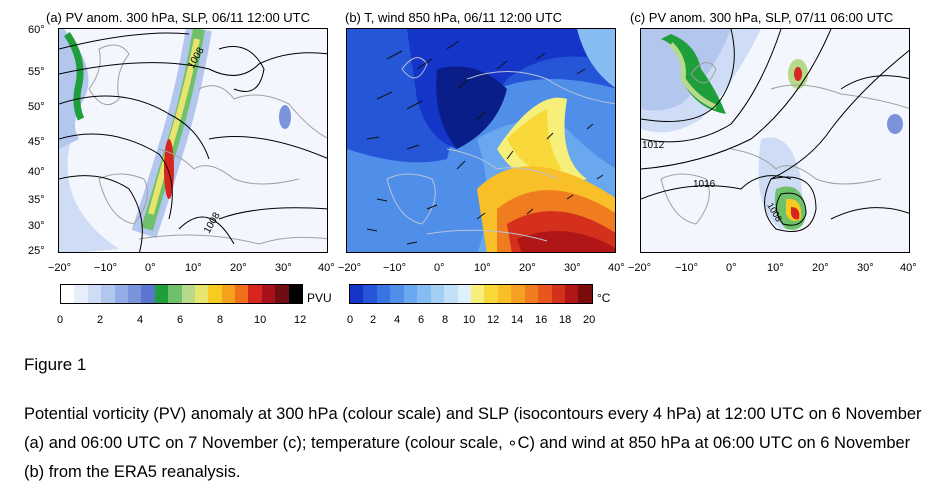 Image resolution: width=951 pixels, height=487 pixels. I want to click on y-tick: 45°, so click(36, 142).